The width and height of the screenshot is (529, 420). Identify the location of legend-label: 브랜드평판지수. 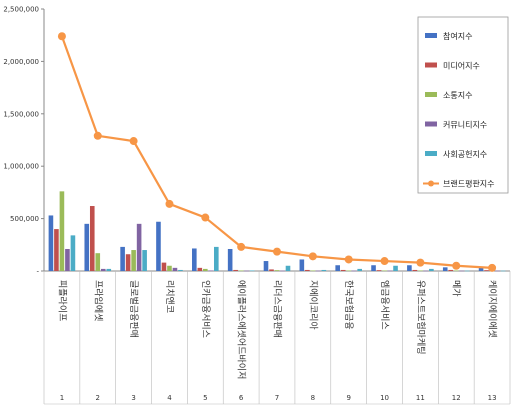
(469, 184).